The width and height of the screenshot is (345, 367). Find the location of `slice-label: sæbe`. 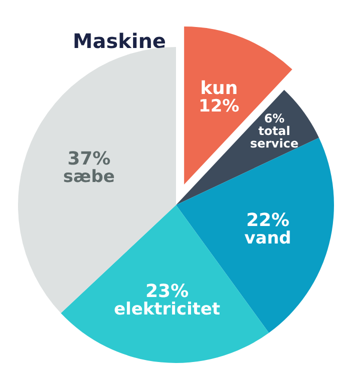

slice-label: sæbe is located at coordinates (89, 177).